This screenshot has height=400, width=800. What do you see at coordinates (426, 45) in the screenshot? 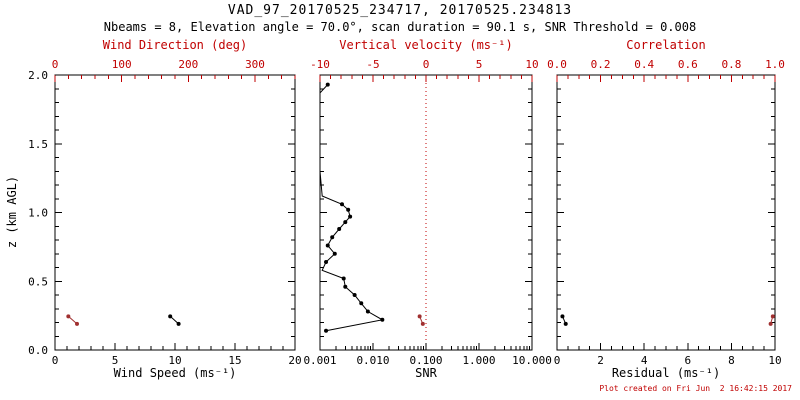
I see `top-axis-label-vertical-velocity: Vertical velocity (ms⁻¹)` at bounding box center [426, 45].